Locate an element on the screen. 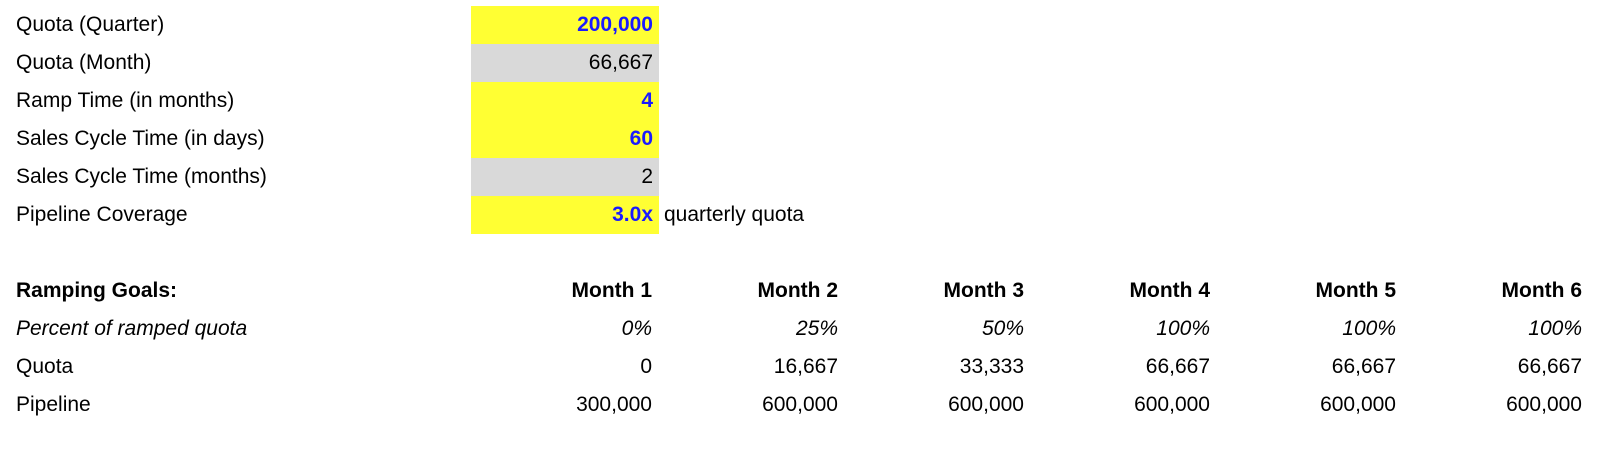  sales-cycle-days-input: 60 is located at coordinates (565, 139).